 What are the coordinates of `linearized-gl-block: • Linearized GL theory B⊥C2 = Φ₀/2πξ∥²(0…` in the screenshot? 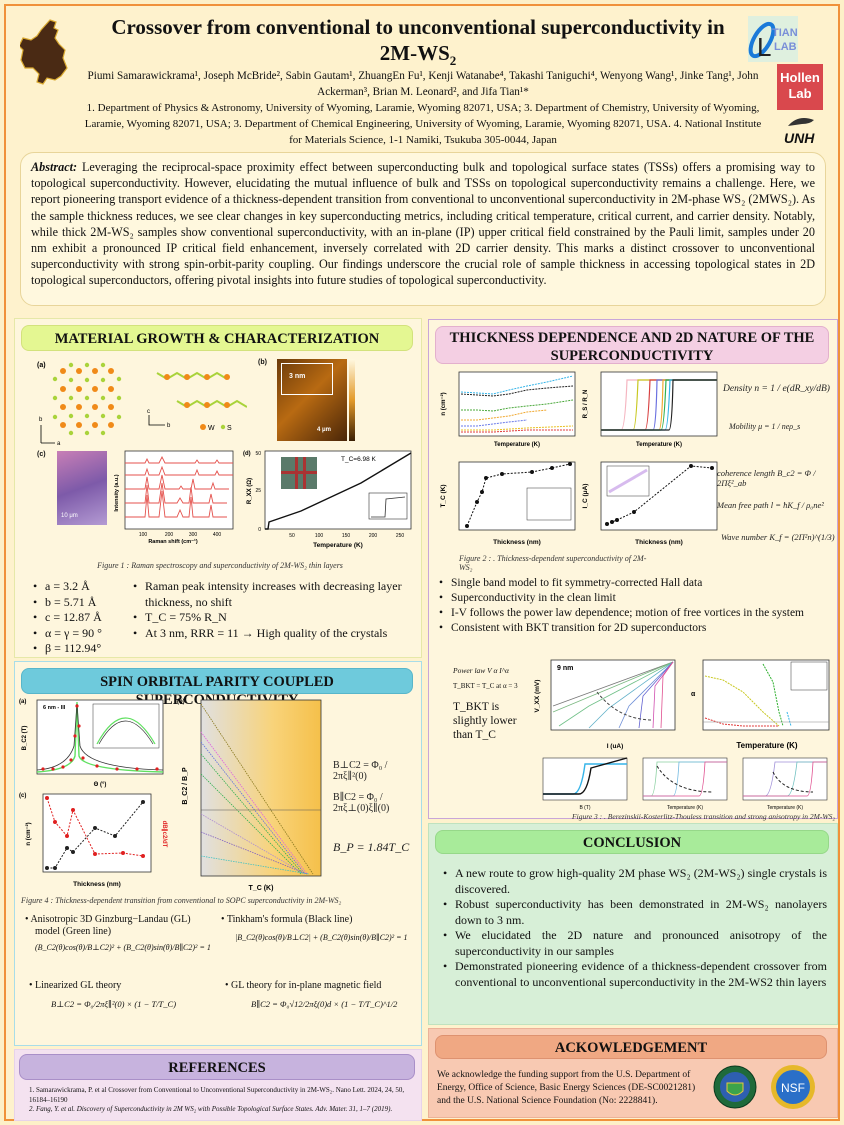 It's located at (103, 994).